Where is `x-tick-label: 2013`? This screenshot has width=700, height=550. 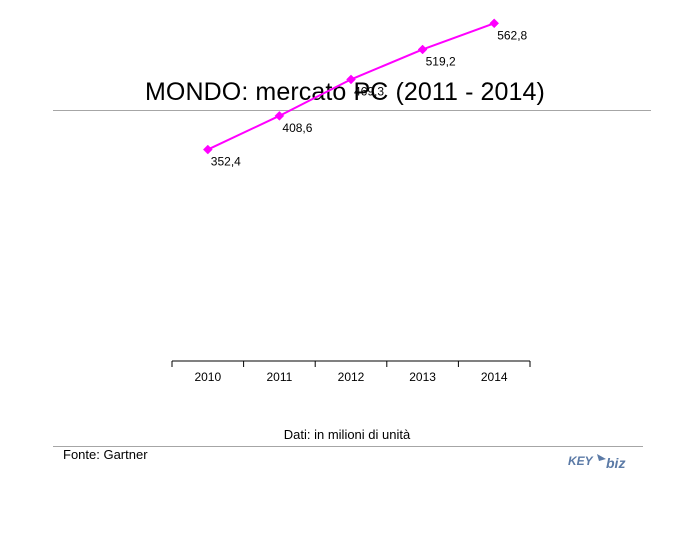 x-tick-label: 2013 is located at coordinates (422, 377).